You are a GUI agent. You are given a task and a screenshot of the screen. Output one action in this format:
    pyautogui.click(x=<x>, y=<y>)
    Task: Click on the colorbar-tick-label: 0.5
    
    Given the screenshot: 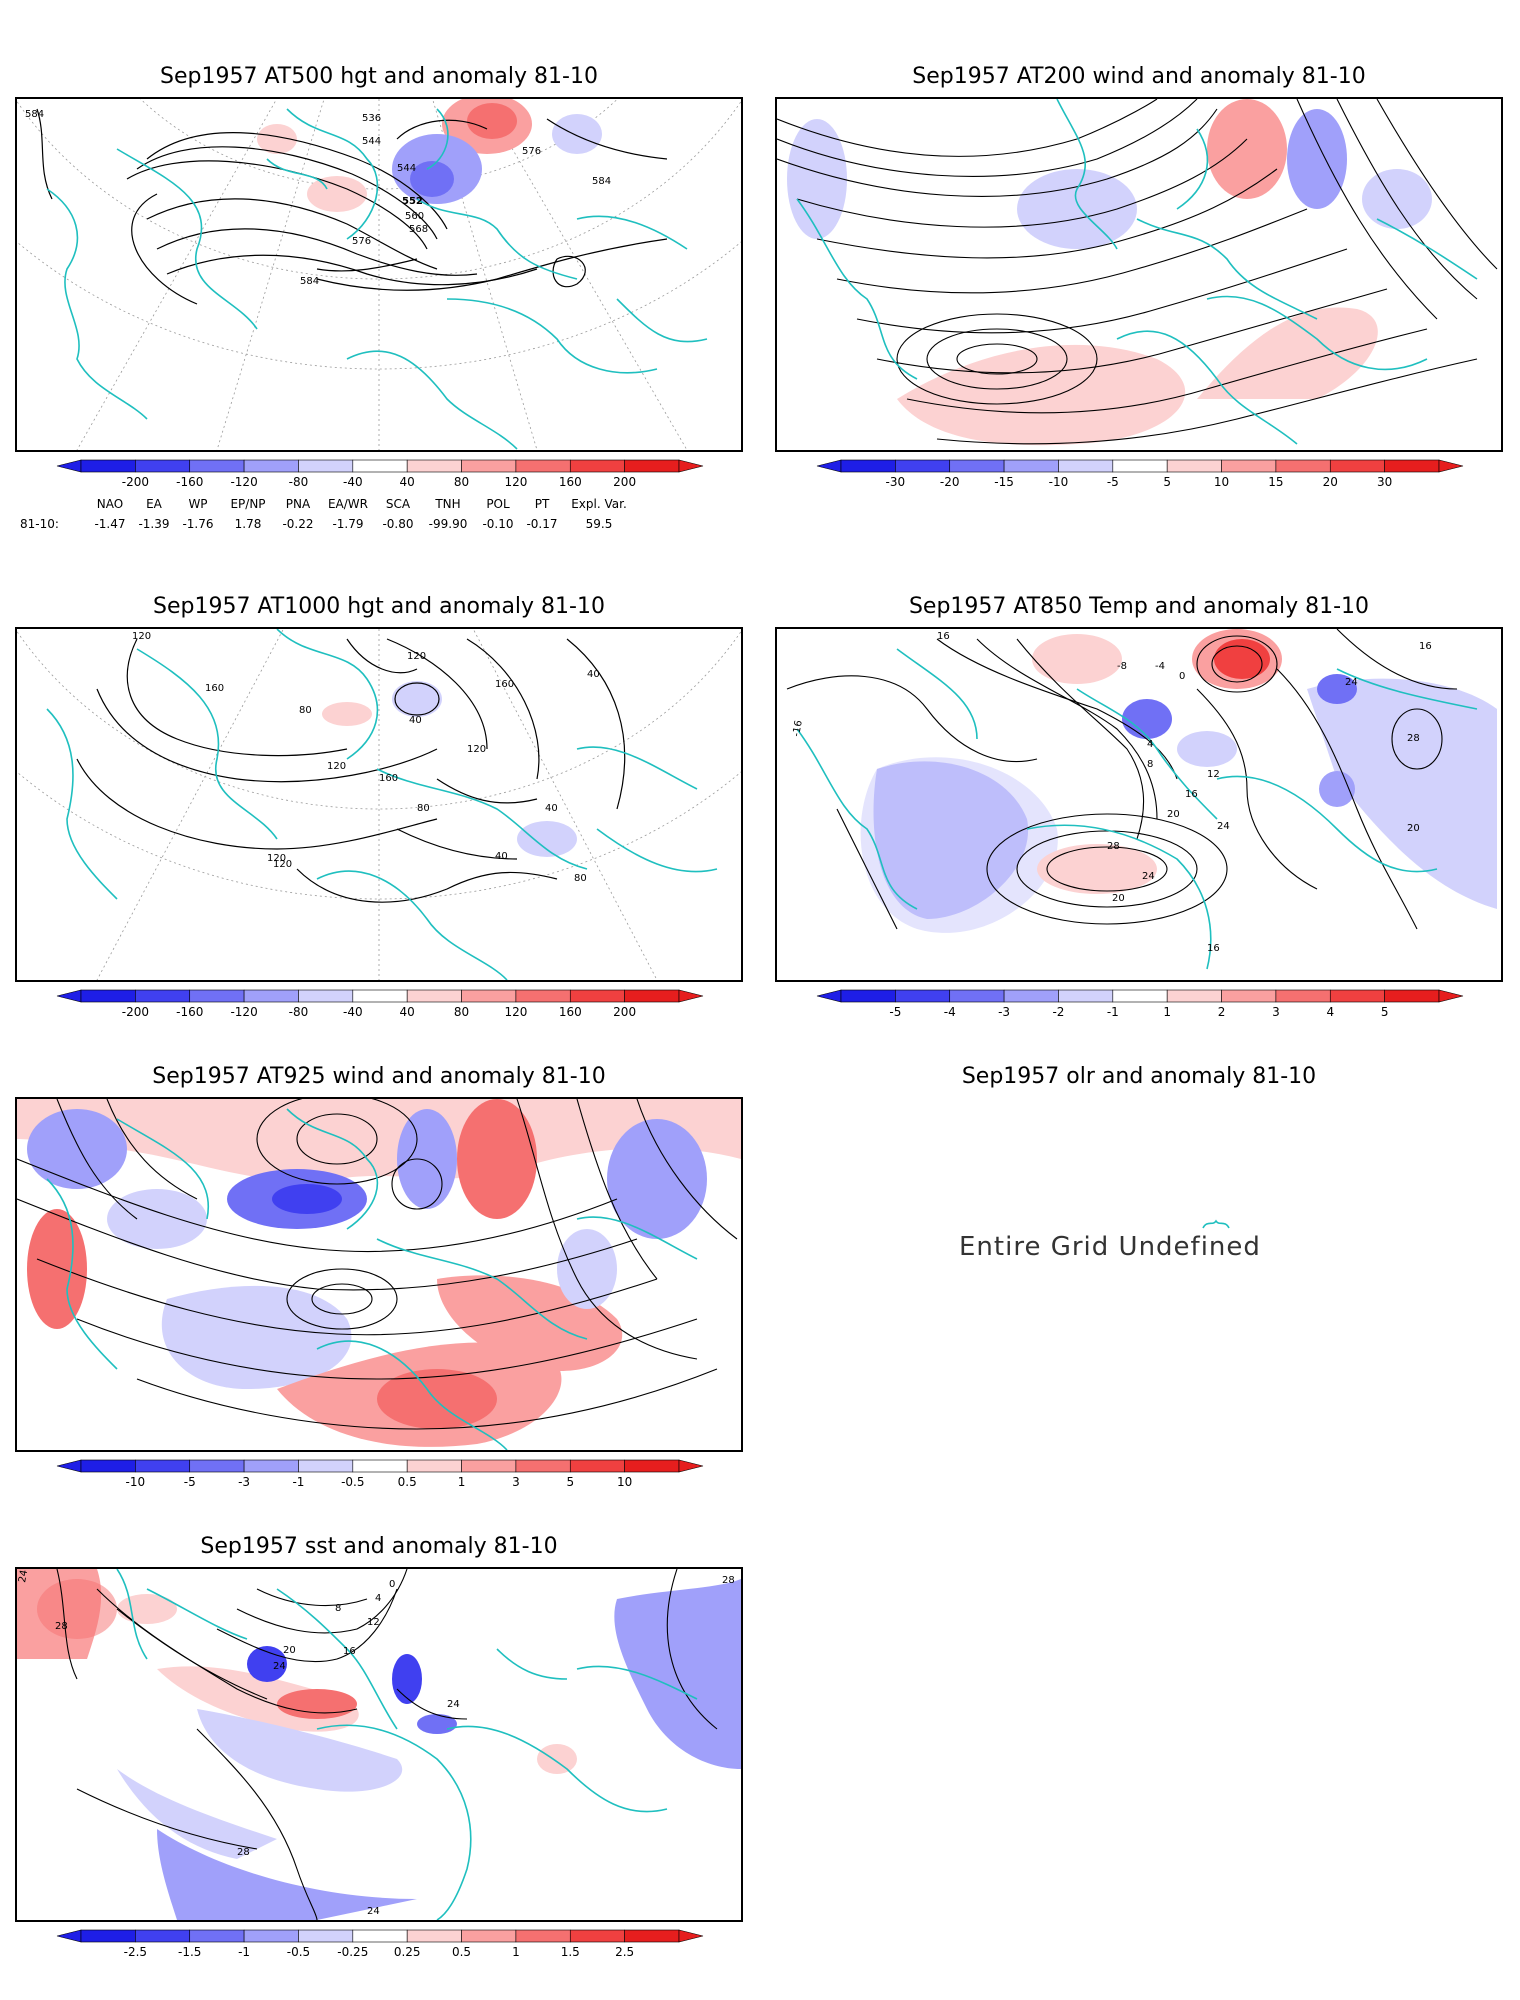 What is the action you would take?
    pyautogui.click(x=461, y=1952)
    